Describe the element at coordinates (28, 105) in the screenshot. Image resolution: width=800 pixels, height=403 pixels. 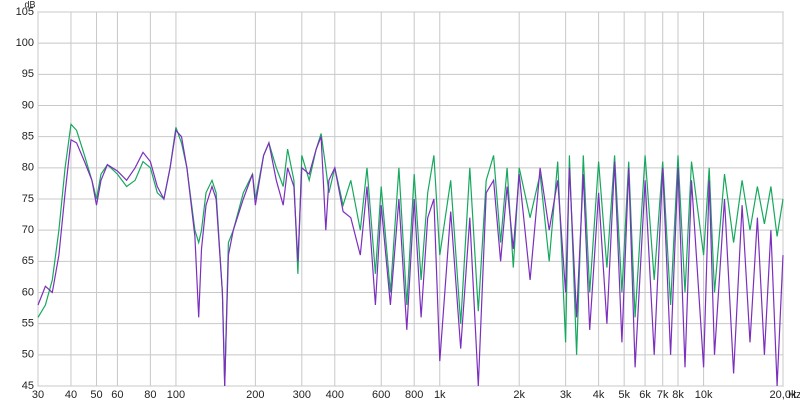
I see `y-tick-label: 90` at that location.